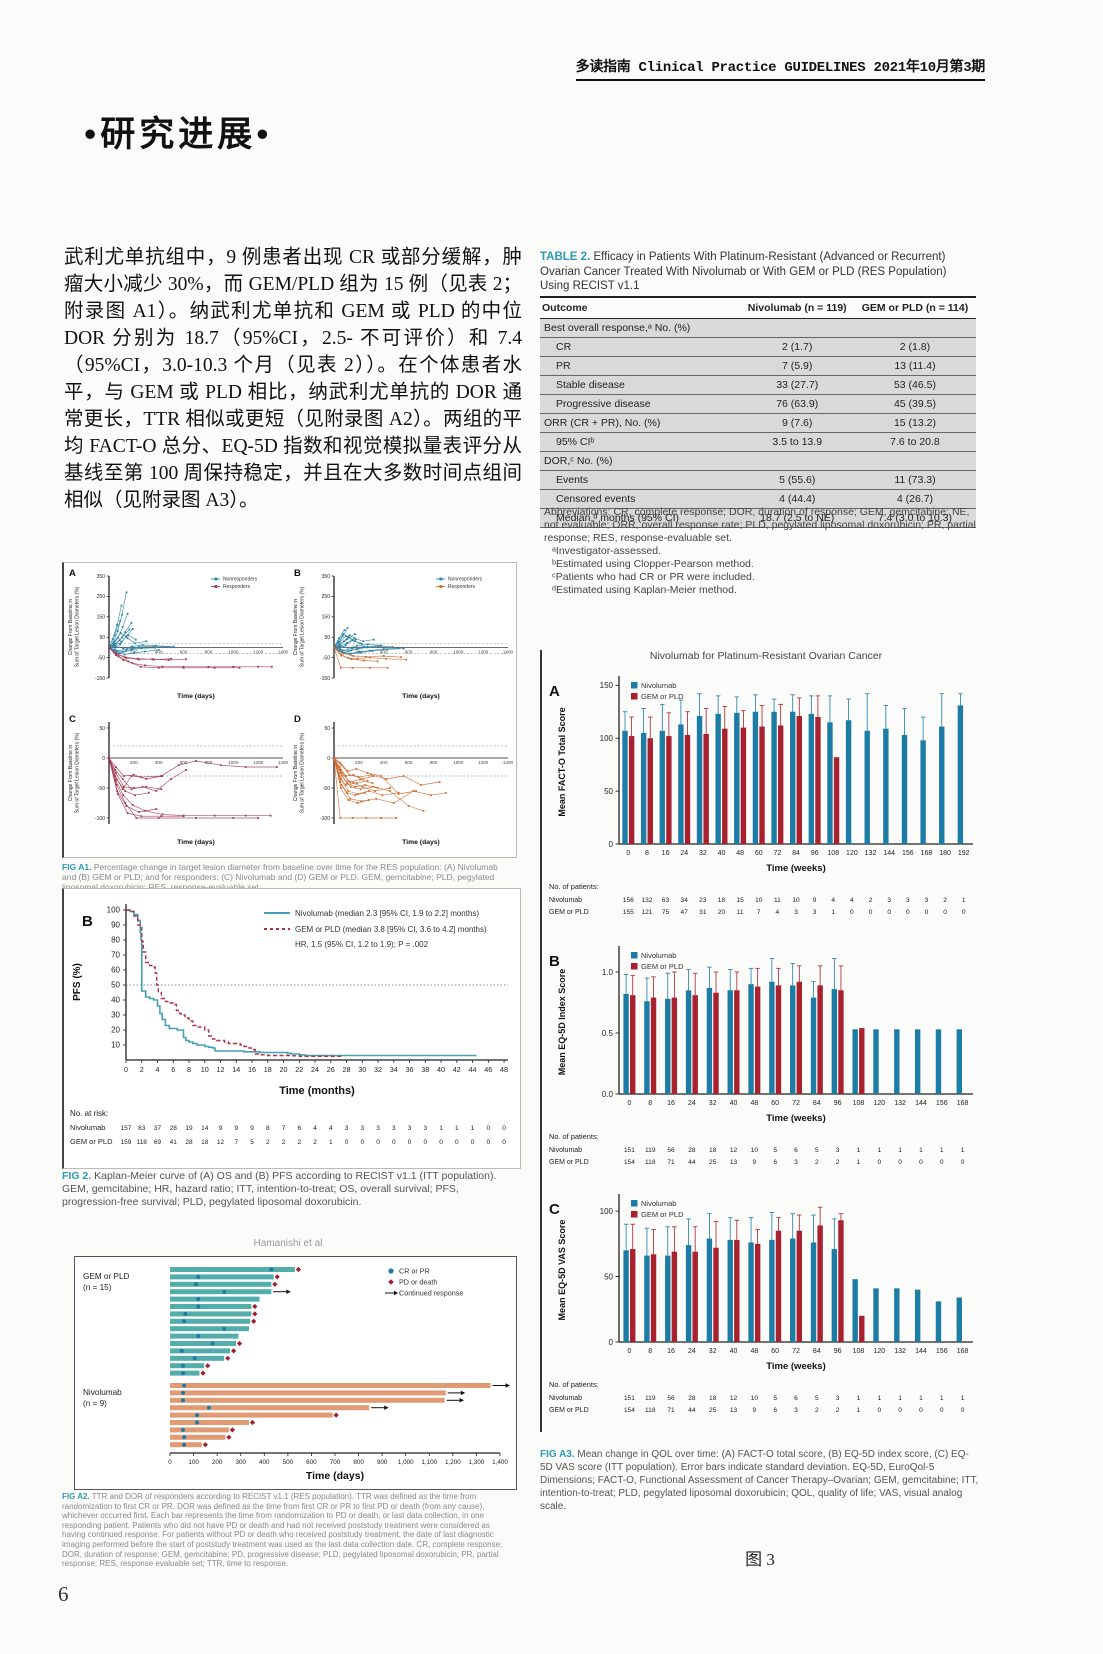 Image resolution: width=1103 pixels, height=1654 pixels. Describe the element at coordinates (650, 1150) in the screenshot. I see `svg-text: 119` at that location.